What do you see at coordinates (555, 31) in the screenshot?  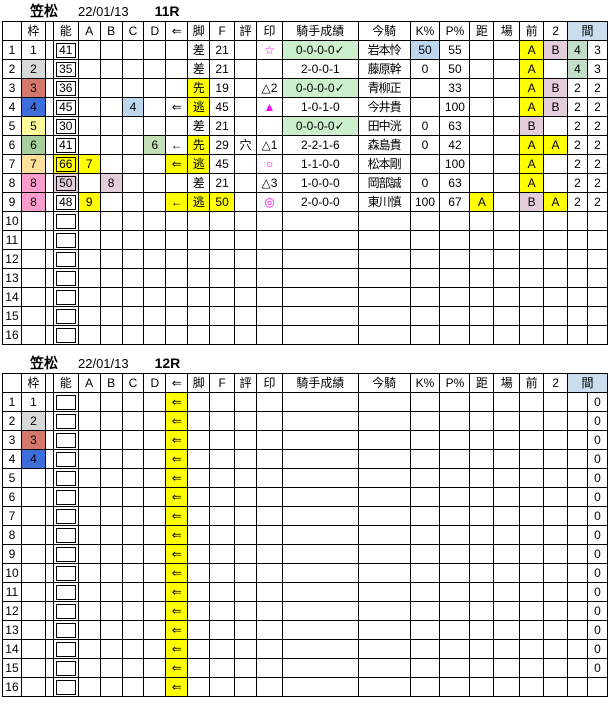 I see `header-2: 2` at bounding box center [555, 31].